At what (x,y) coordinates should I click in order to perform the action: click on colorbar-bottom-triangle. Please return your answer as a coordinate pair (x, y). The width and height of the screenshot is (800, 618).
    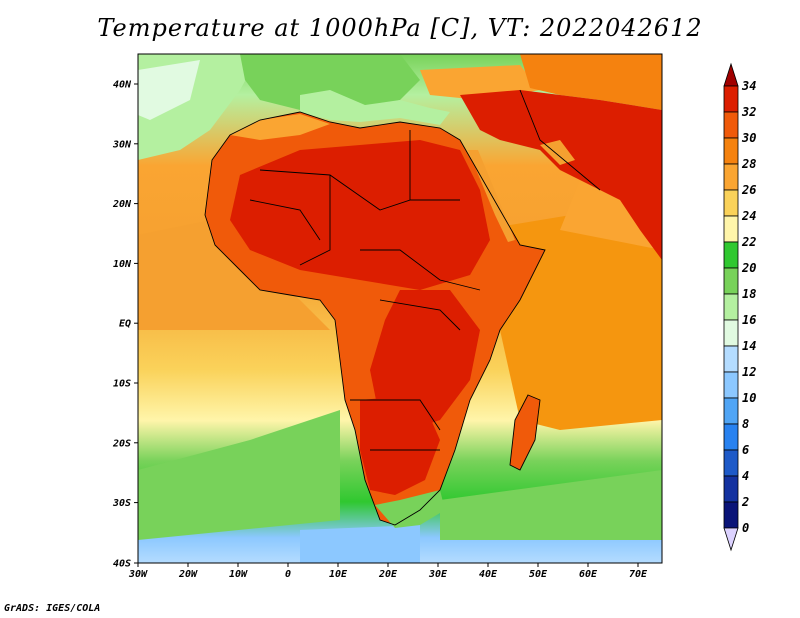
    Looking at the image, I should click on (731, 539).